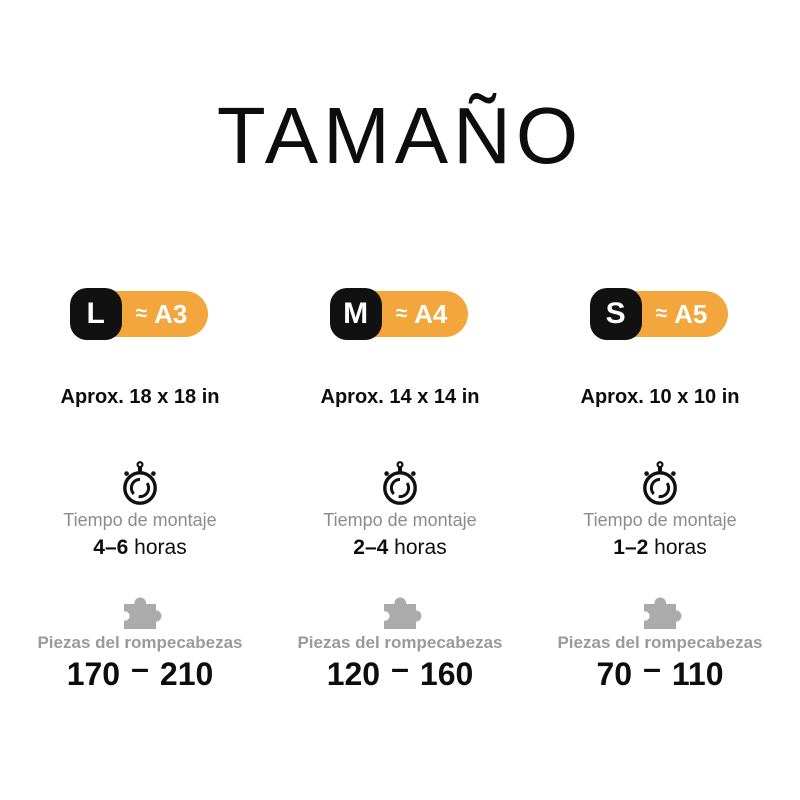 The width and height of the screenshot is (800, 800). I want to click on assembly-time-value: 4–6 horas, so click(139, 547).